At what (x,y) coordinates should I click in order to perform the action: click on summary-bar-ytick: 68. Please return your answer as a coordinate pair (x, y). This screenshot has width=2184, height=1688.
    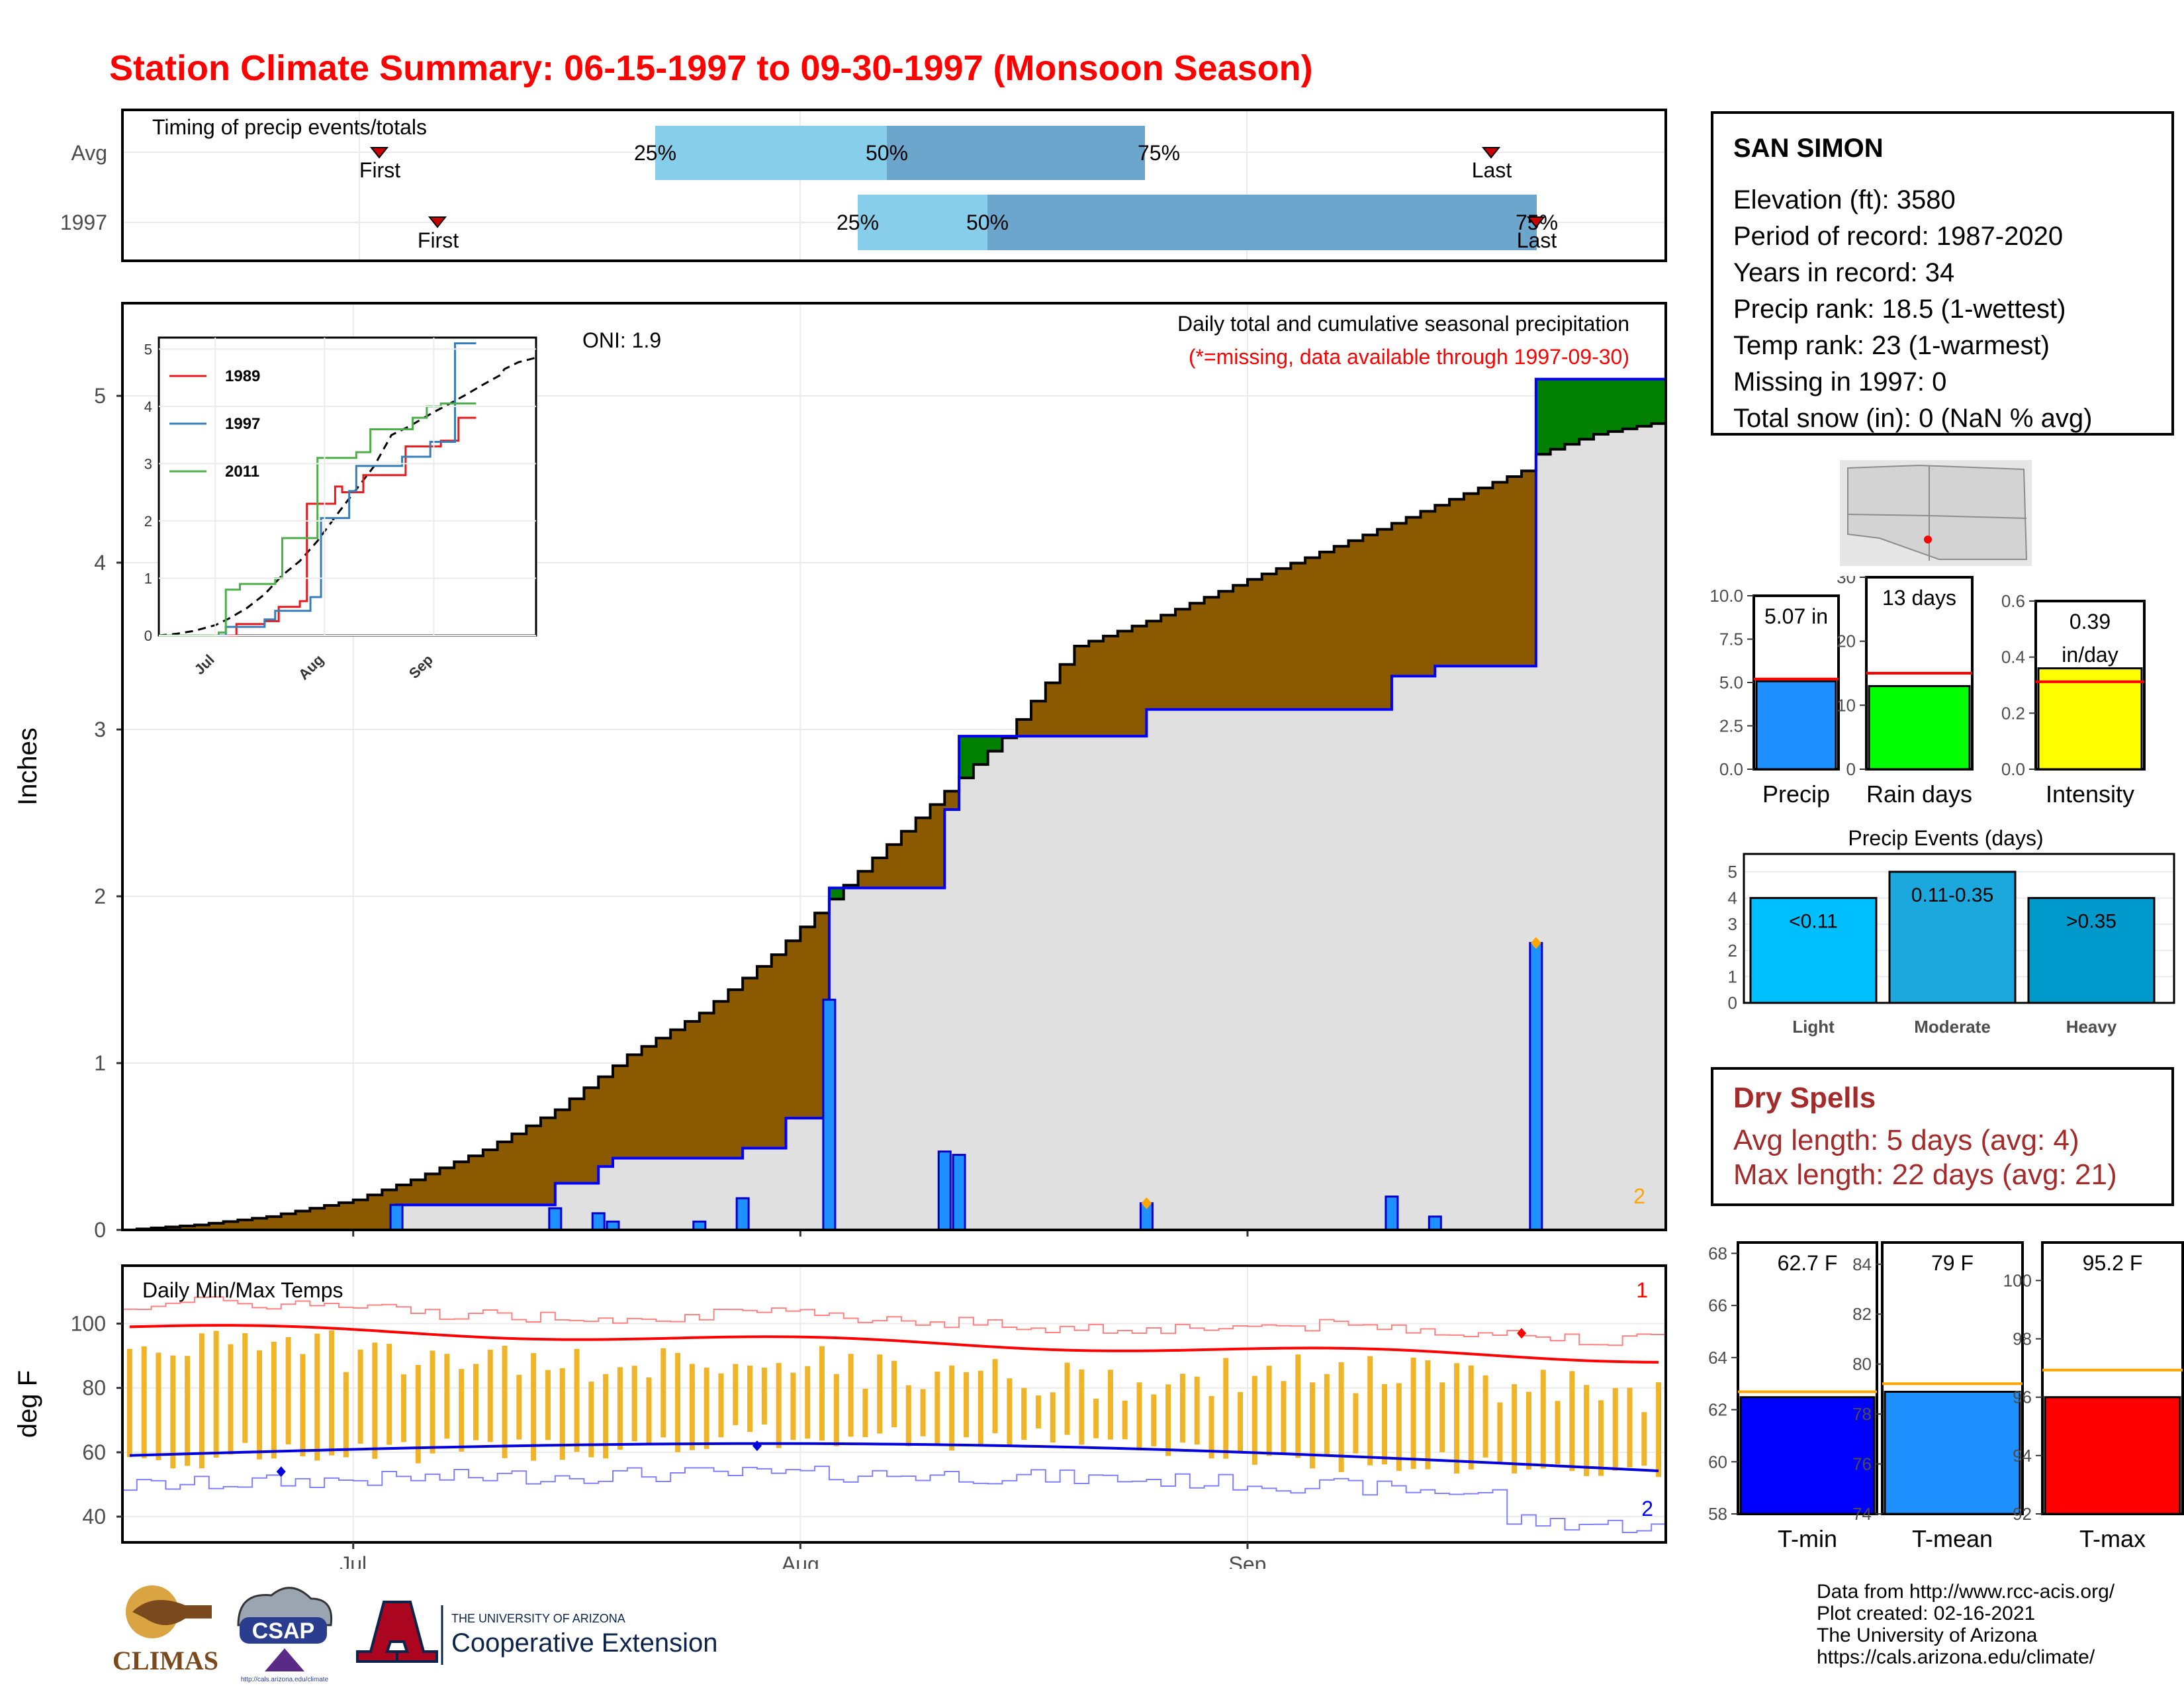
    Looking at the image, I should click on (1718, 1253).